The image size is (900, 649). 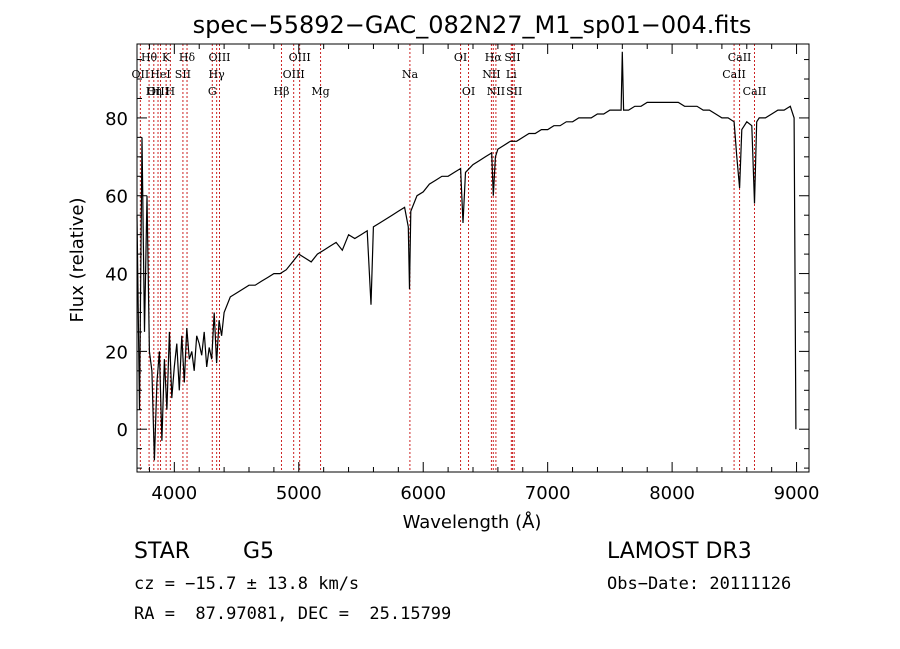 What do you see at coordinates (494, 57) in the screenshot?
I see `line-label-19: Hα` at bounding box center [494, 57].